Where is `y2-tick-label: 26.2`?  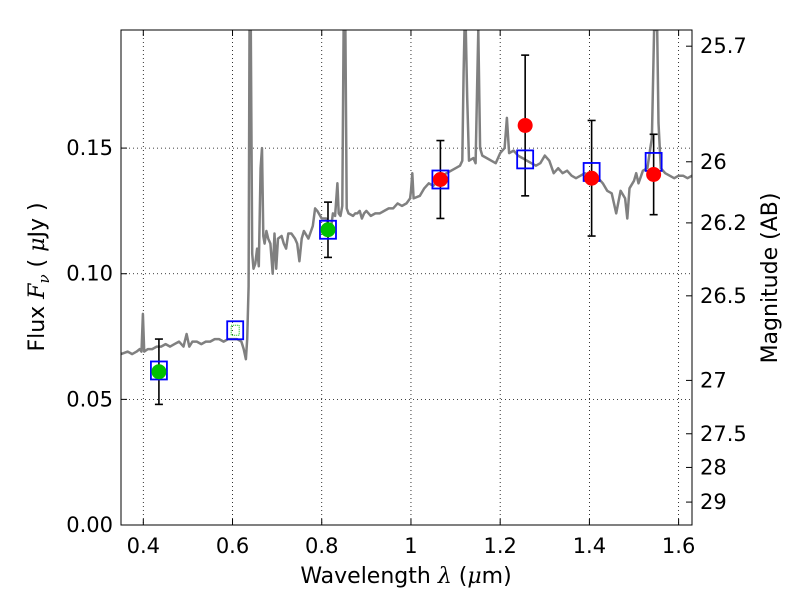 y2-tick-label: 26.2 is located at coordinates (723, 223).